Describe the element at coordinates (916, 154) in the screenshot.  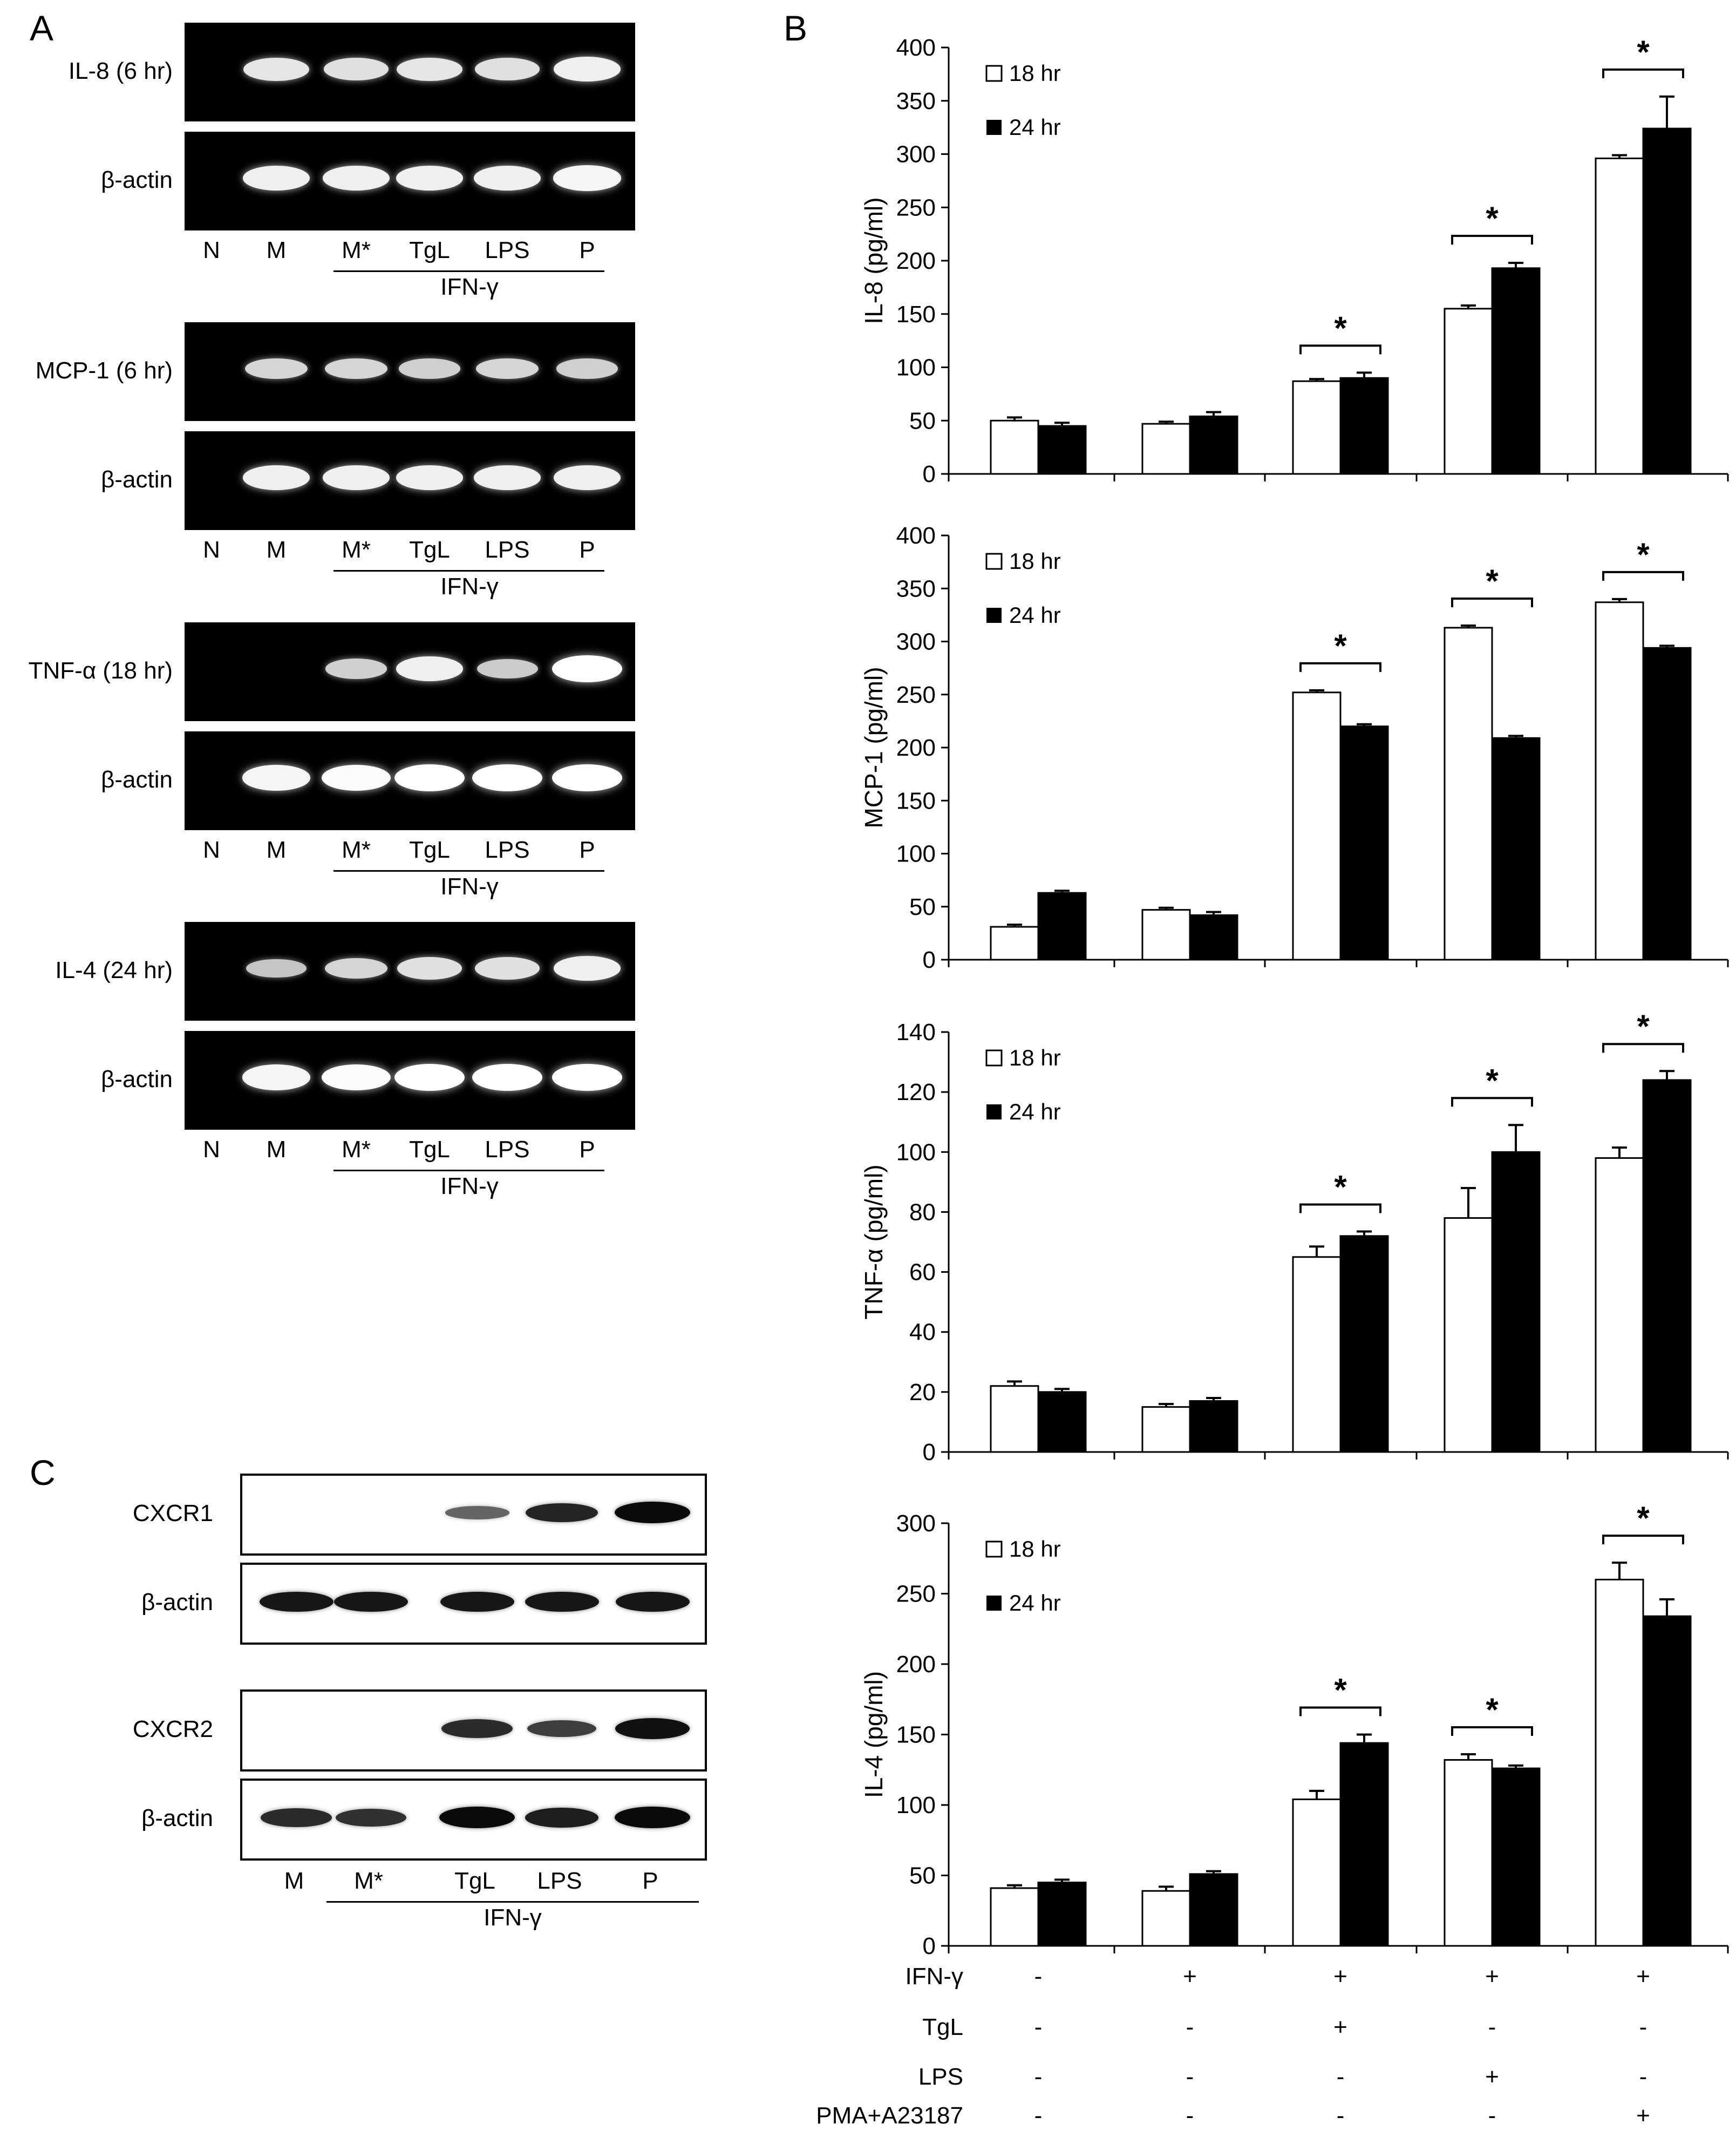
I see `y-tick-label: 300` at that location.